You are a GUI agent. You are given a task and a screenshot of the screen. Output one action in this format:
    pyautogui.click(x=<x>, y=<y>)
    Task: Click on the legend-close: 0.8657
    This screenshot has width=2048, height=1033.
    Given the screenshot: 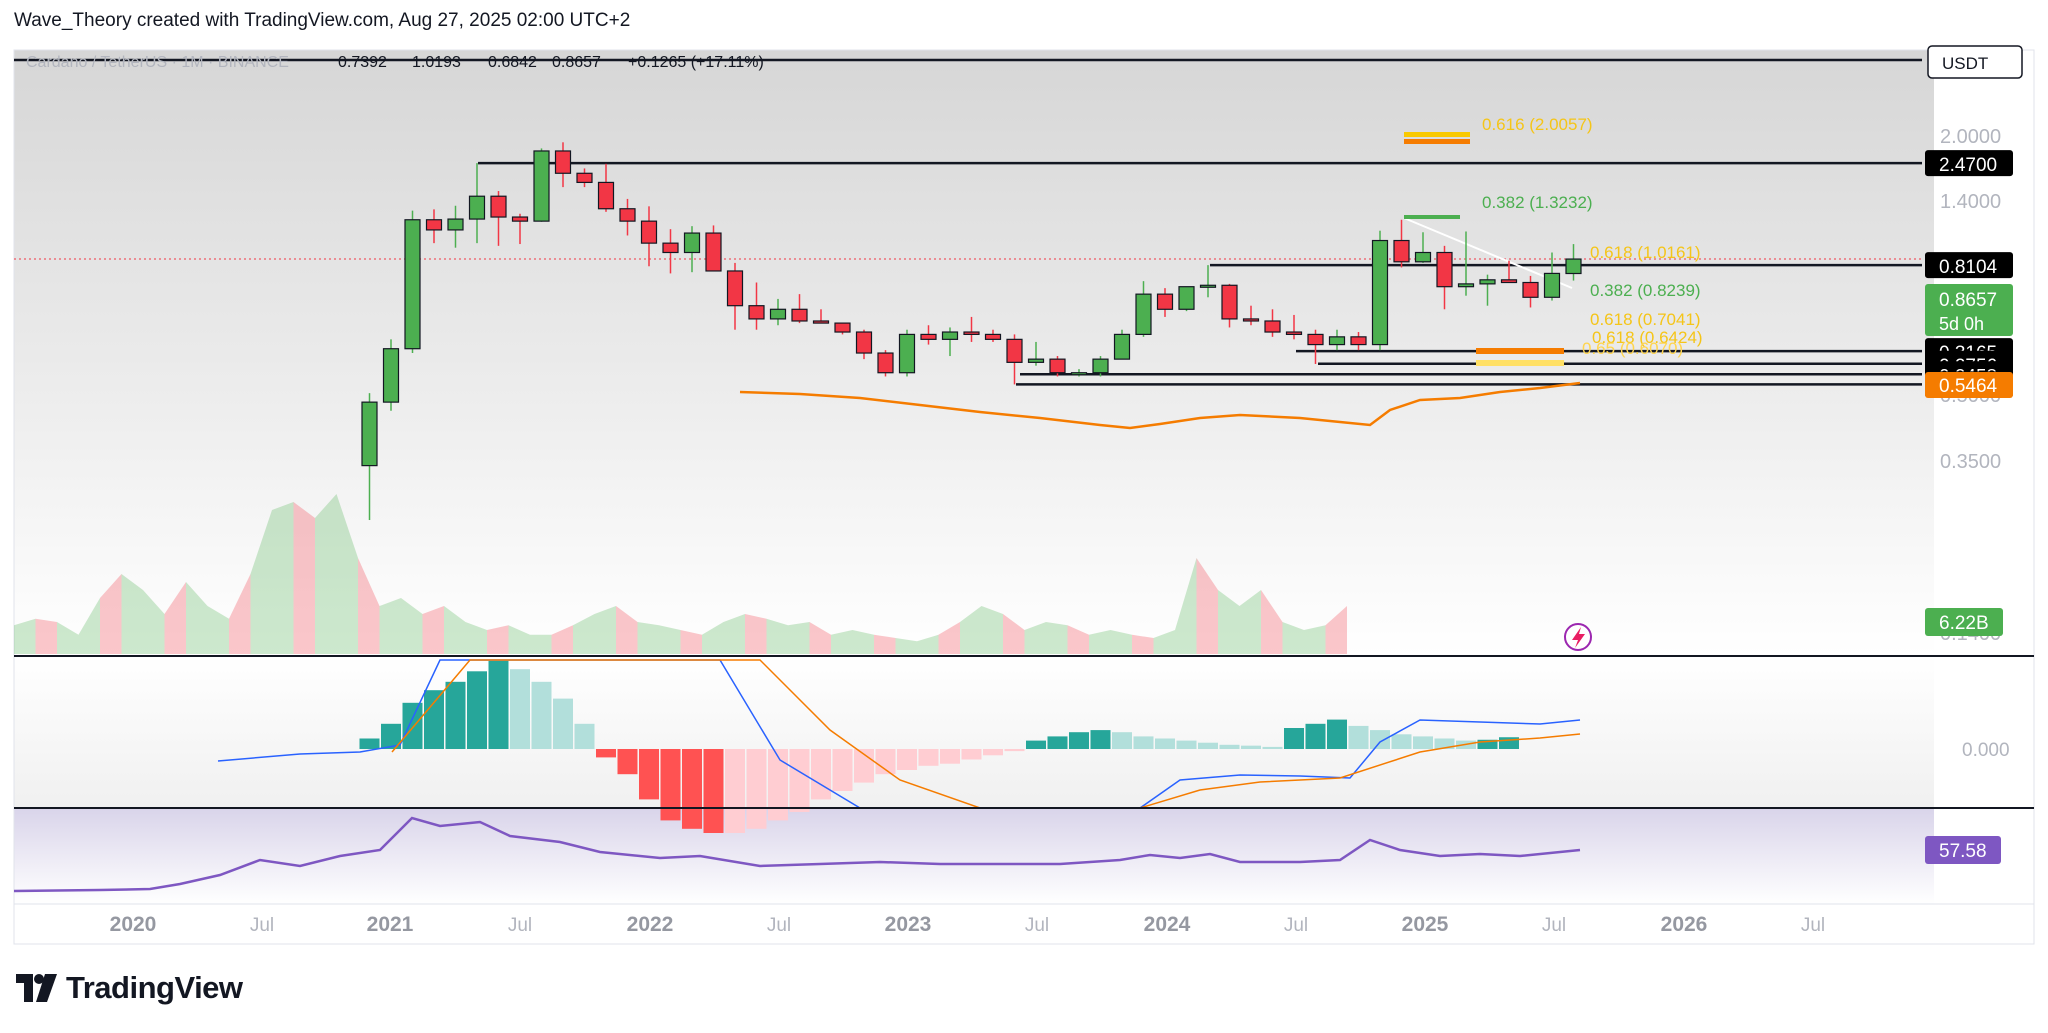 What is the action you would take?
    pyautogui.click(x=576, y=62)
    